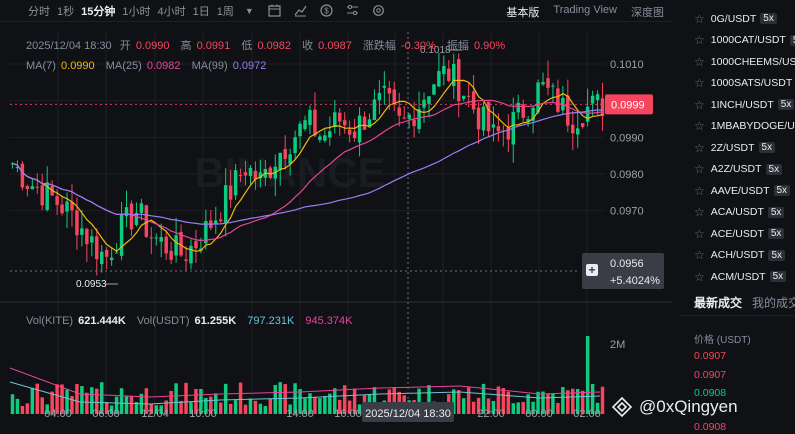  Describe the element at coordinates (327, 11) in the screenshot. I see `dollar-icon: $` at that location.